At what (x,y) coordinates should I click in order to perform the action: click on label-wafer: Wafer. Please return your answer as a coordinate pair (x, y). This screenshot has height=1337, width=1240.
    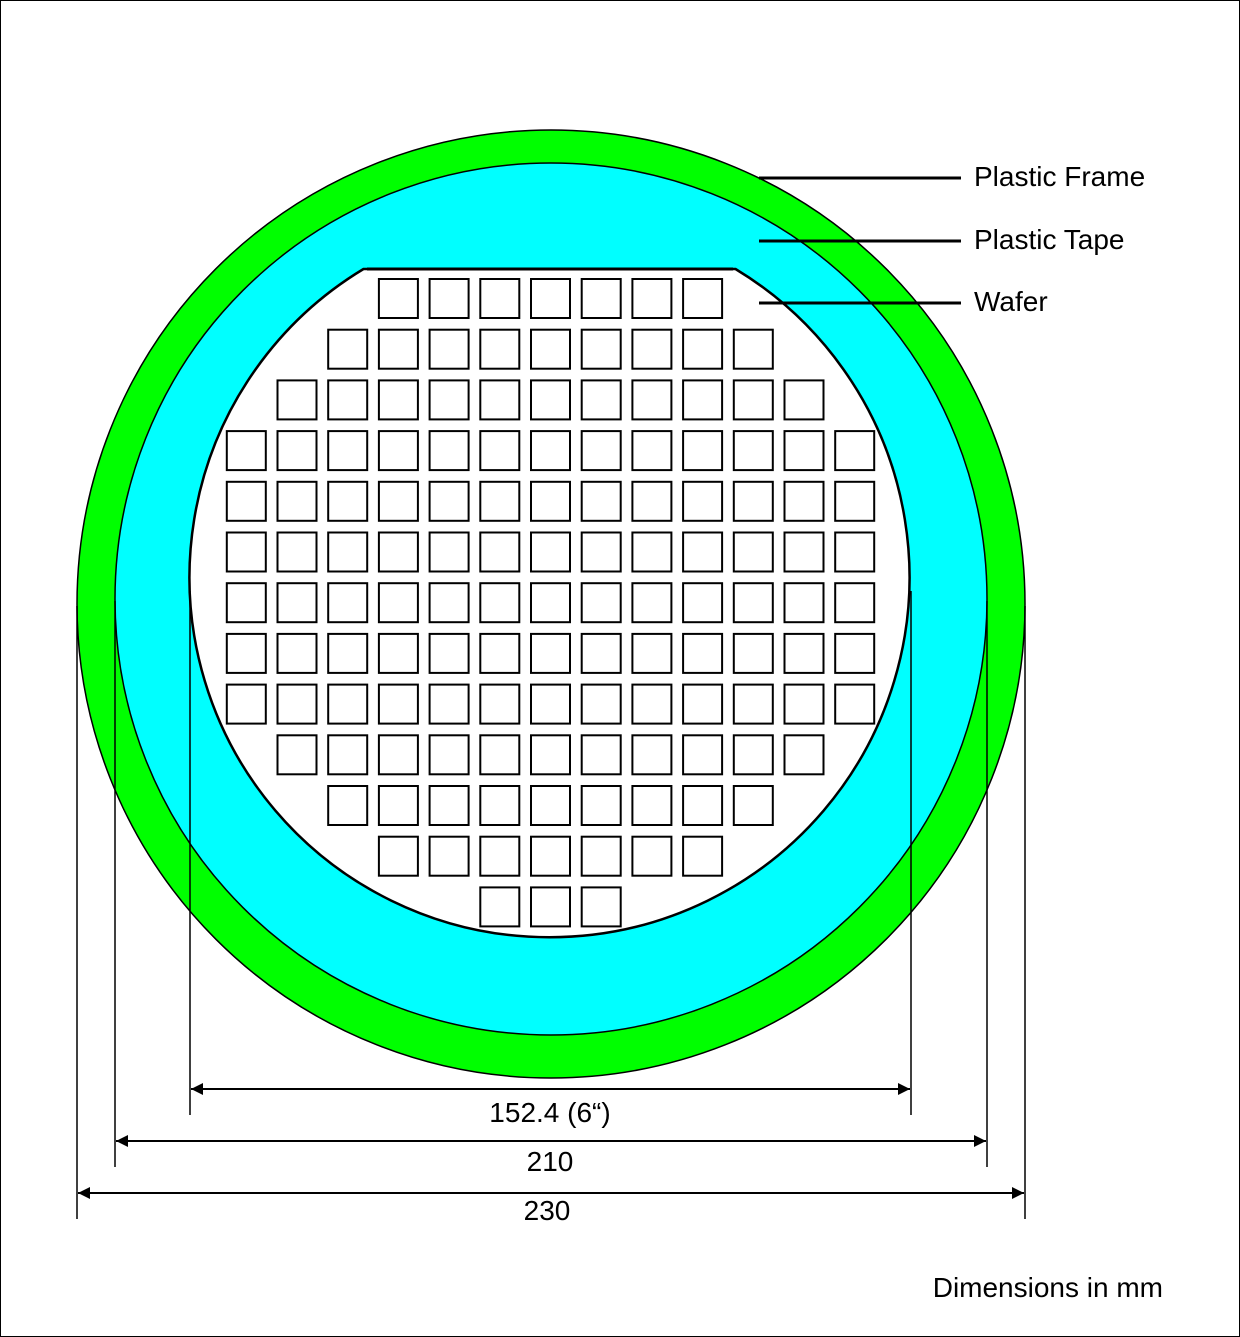
    Looking at the image, I should click on (1011, 301).